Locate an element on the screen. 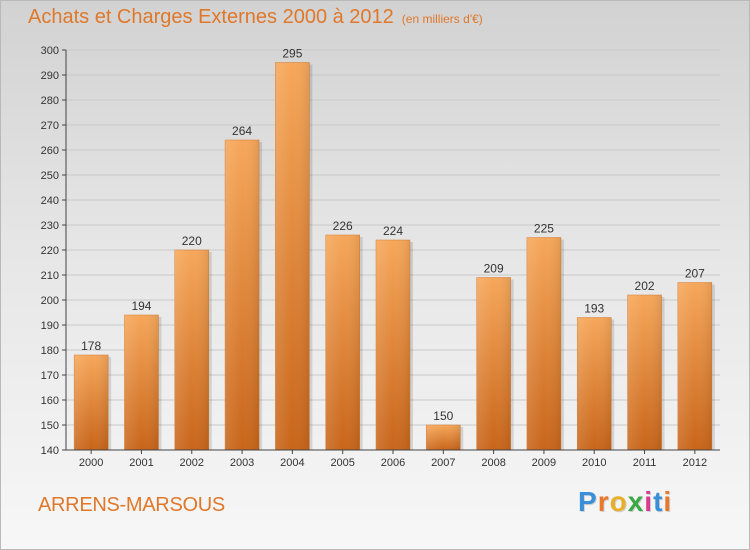 The width and height of the screenshot is (750, 550). x-tick-label: 2002 is located at coordinates (192, 463).